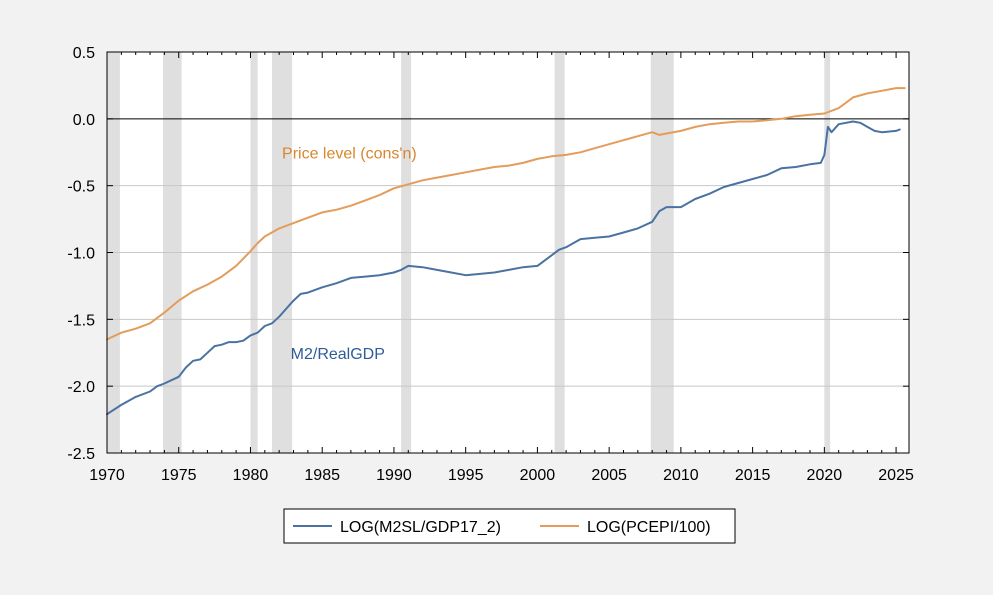  What do you see at coordinates (349, 254) in the screenshot?
I see `annotations: Price level (cons'n) M2/RealGDP` at bounding box center [349, 254].